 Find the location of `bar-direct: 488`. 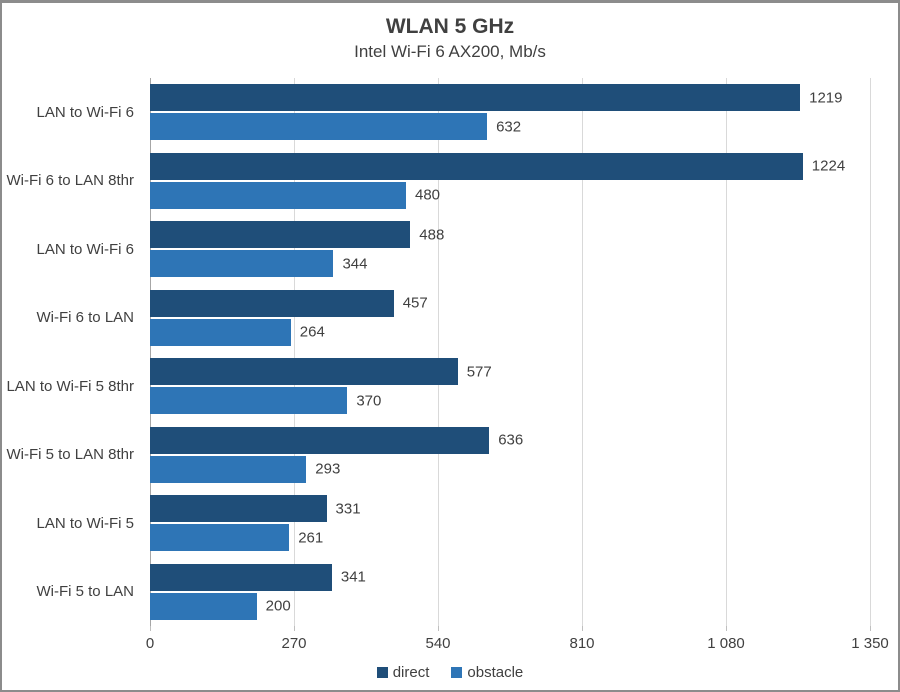

bar-direct: 488 is located at coordinates (297, 235).